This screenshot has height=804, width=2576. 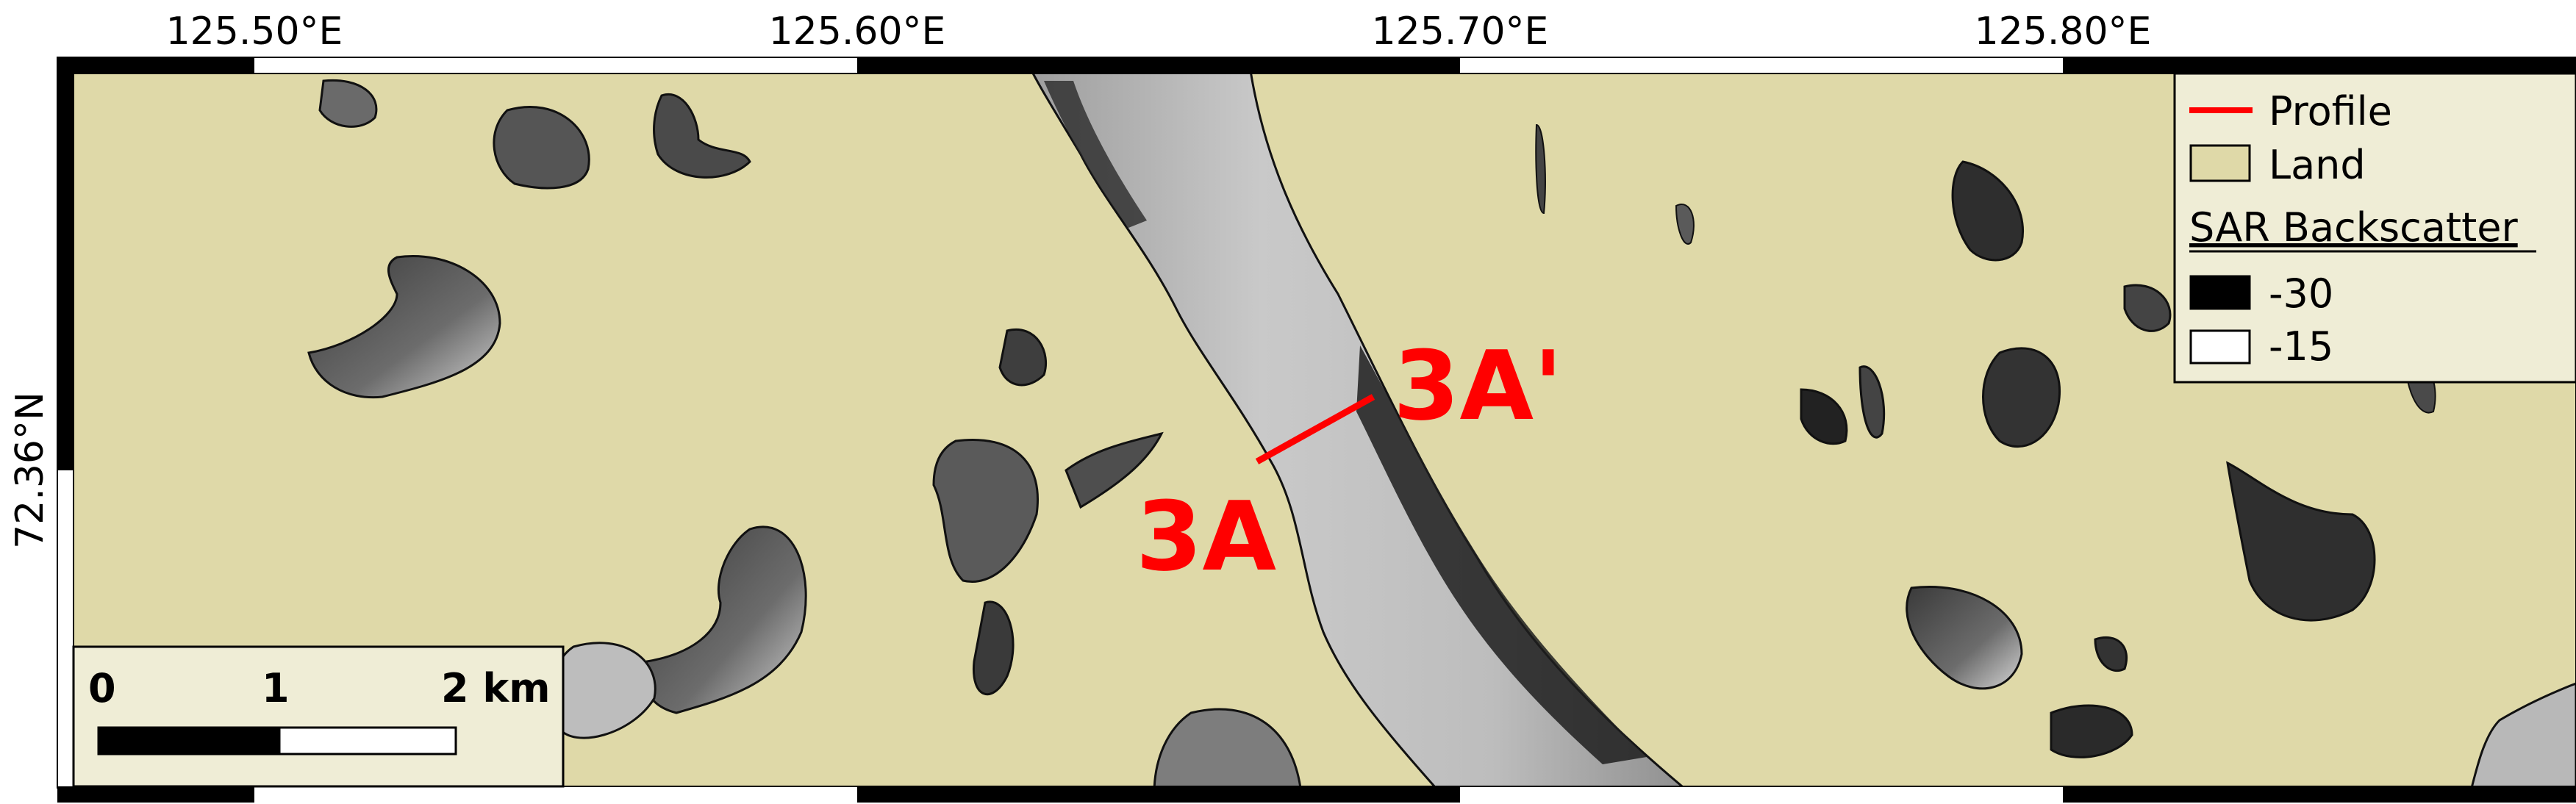 I want to click on legend-sar-max-swatch, so click(x=2220, y=347).